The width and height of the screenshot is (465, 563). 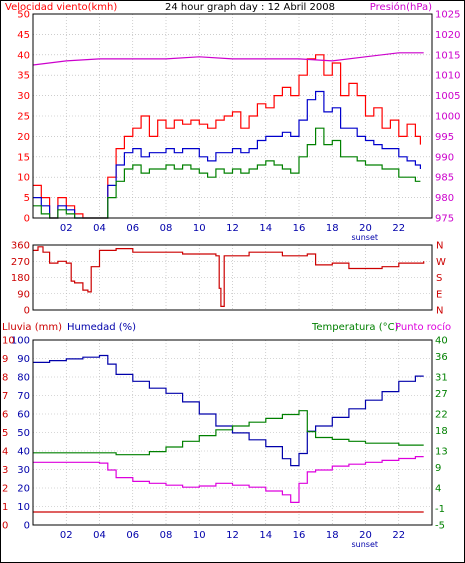 What do you see at coordinates (23, 35) in the screenshot?
I see `wind-speed-tick-label: 45` at bounding box center [23, 35].